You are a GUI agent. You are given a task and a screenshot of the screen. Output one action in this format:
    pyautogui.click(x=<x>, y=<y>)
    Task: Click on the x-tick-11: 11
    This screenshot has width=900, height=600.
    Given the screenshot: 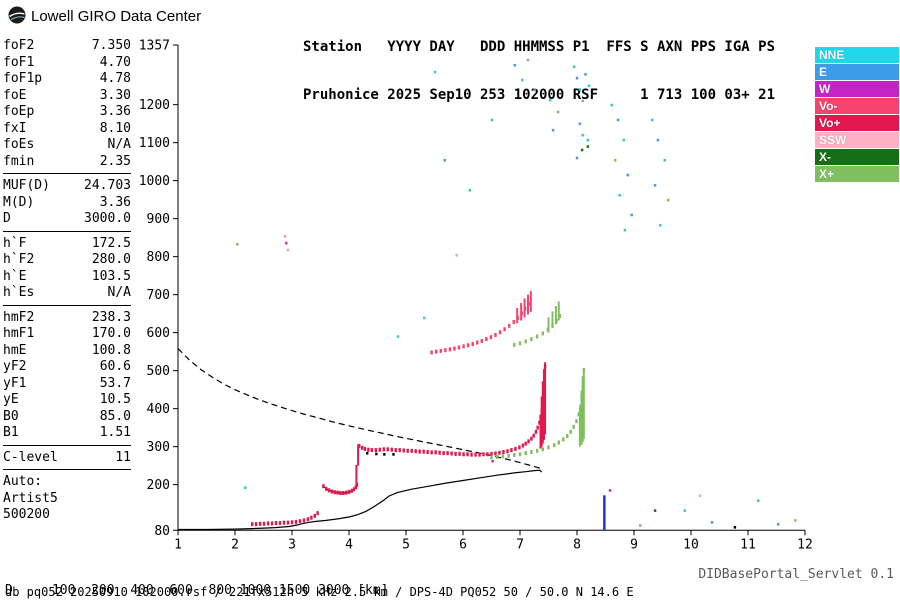 What is the action you would take?
    pyautogui.click(x=748, y=544)
    